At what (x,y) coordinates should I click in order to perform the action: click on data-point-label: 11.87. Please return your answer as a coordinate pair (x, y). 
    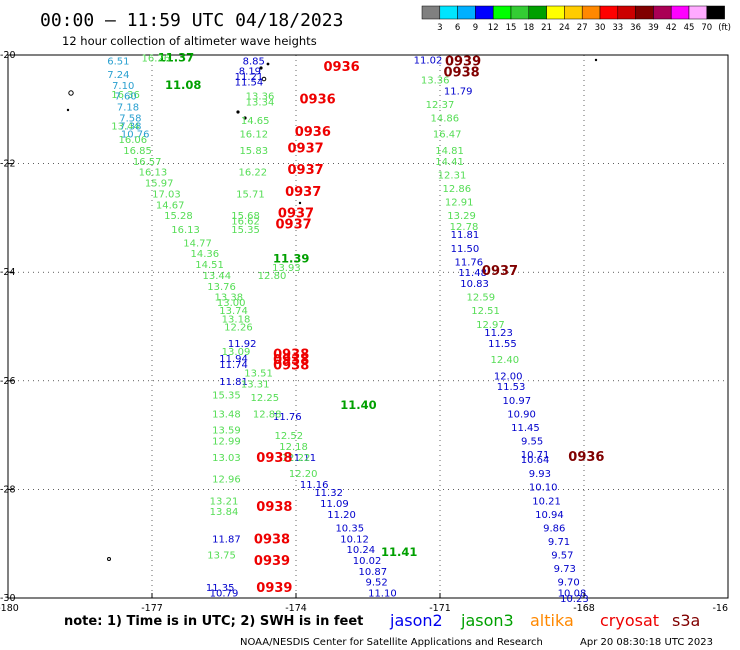
    Looking at the image, I should click on (226, 539).